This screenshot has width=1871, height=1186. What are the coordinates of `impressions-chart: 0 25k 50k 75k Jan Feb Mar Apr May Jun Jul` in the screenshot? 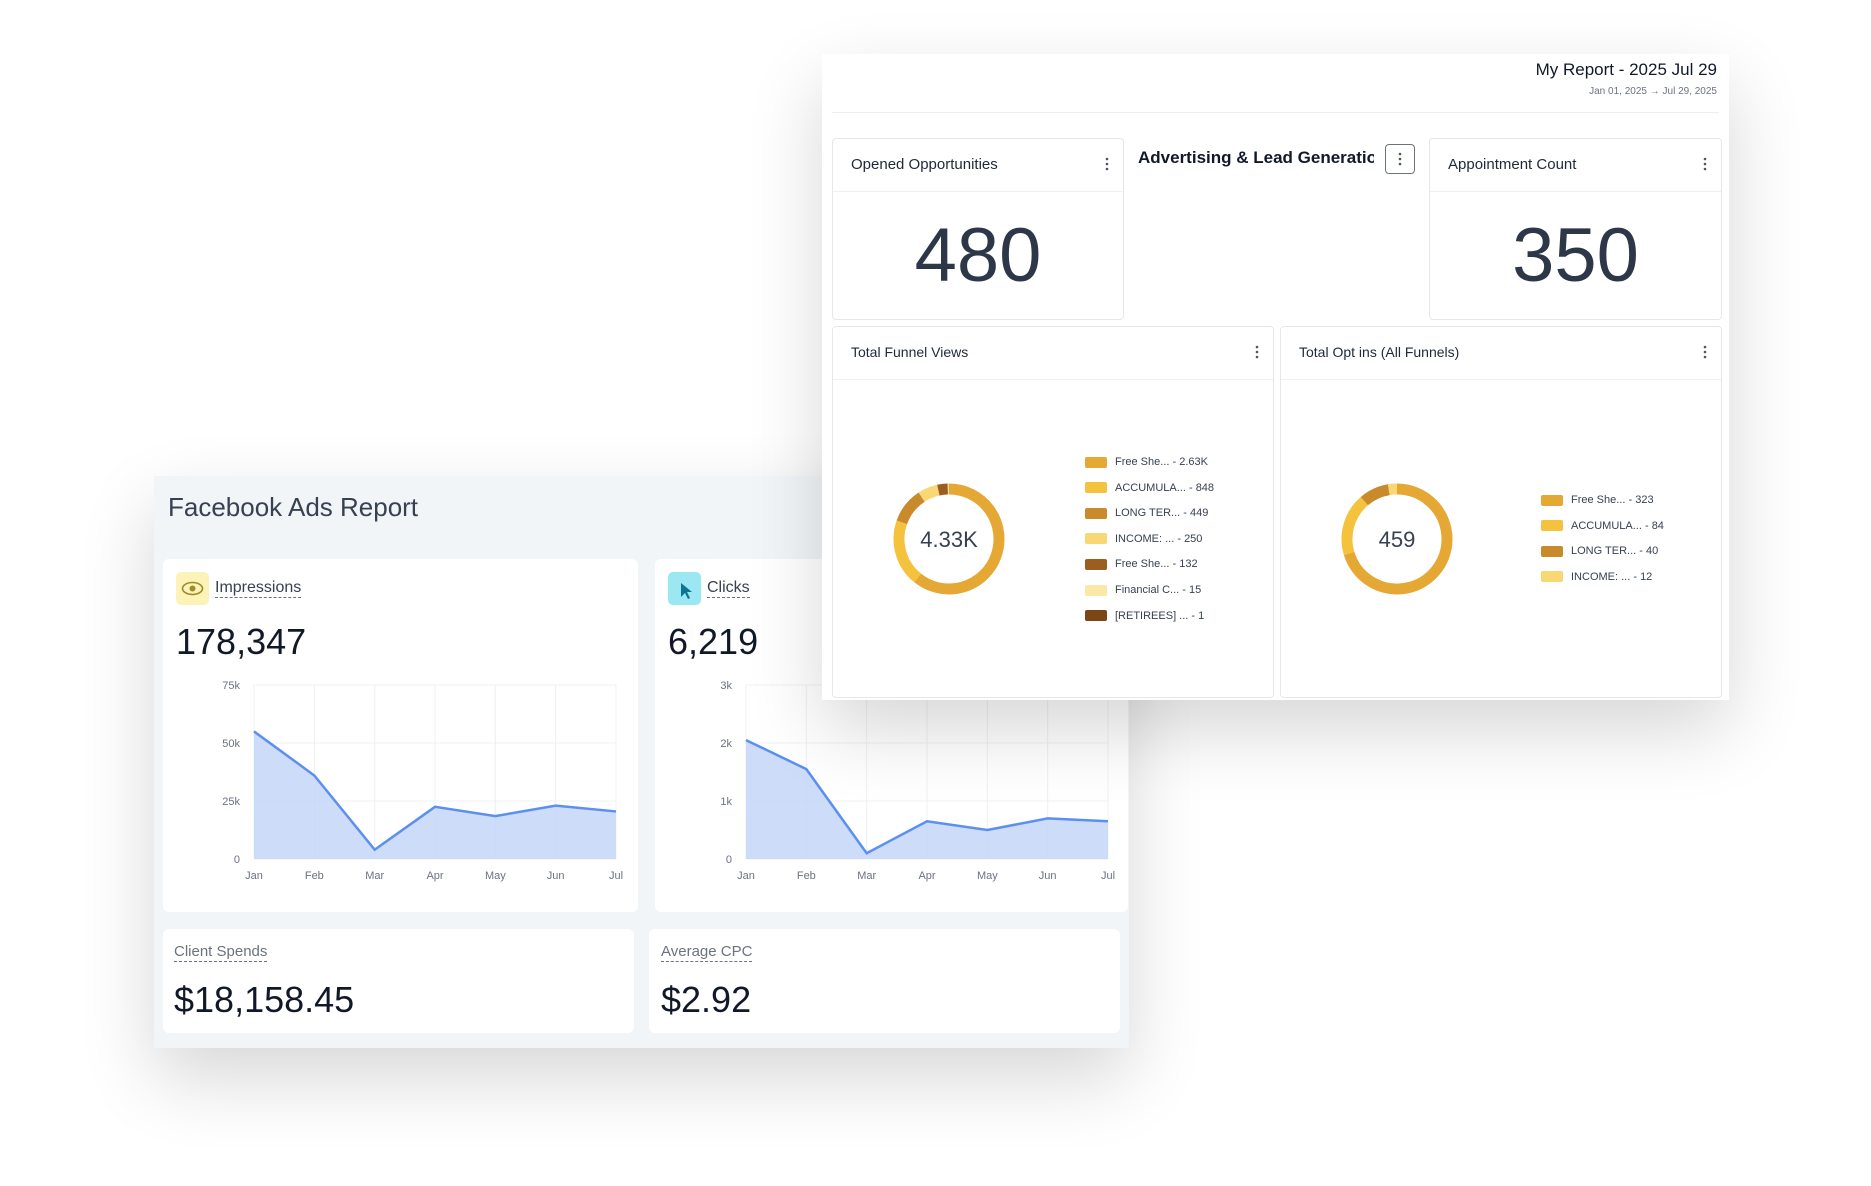 It's located at (422, 781).